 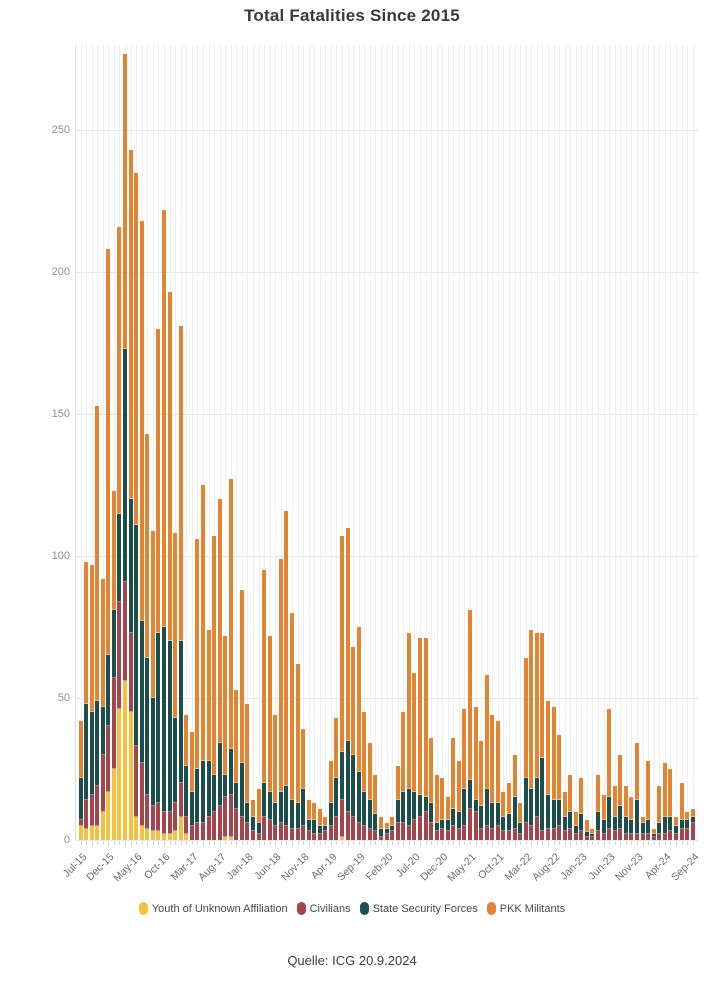 What do you see at coordinates (525, 908) in the screenshot?
I see `legend-item-pkk-militants: PKK Militants` at bounding box center [525, 908].